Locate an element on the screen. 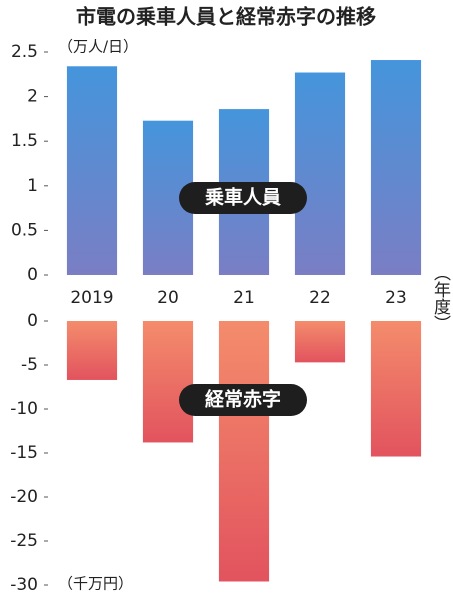 This screenshot has width=453, height=601. y-tick-label: 0.5 is located at coordinates (24, 230).